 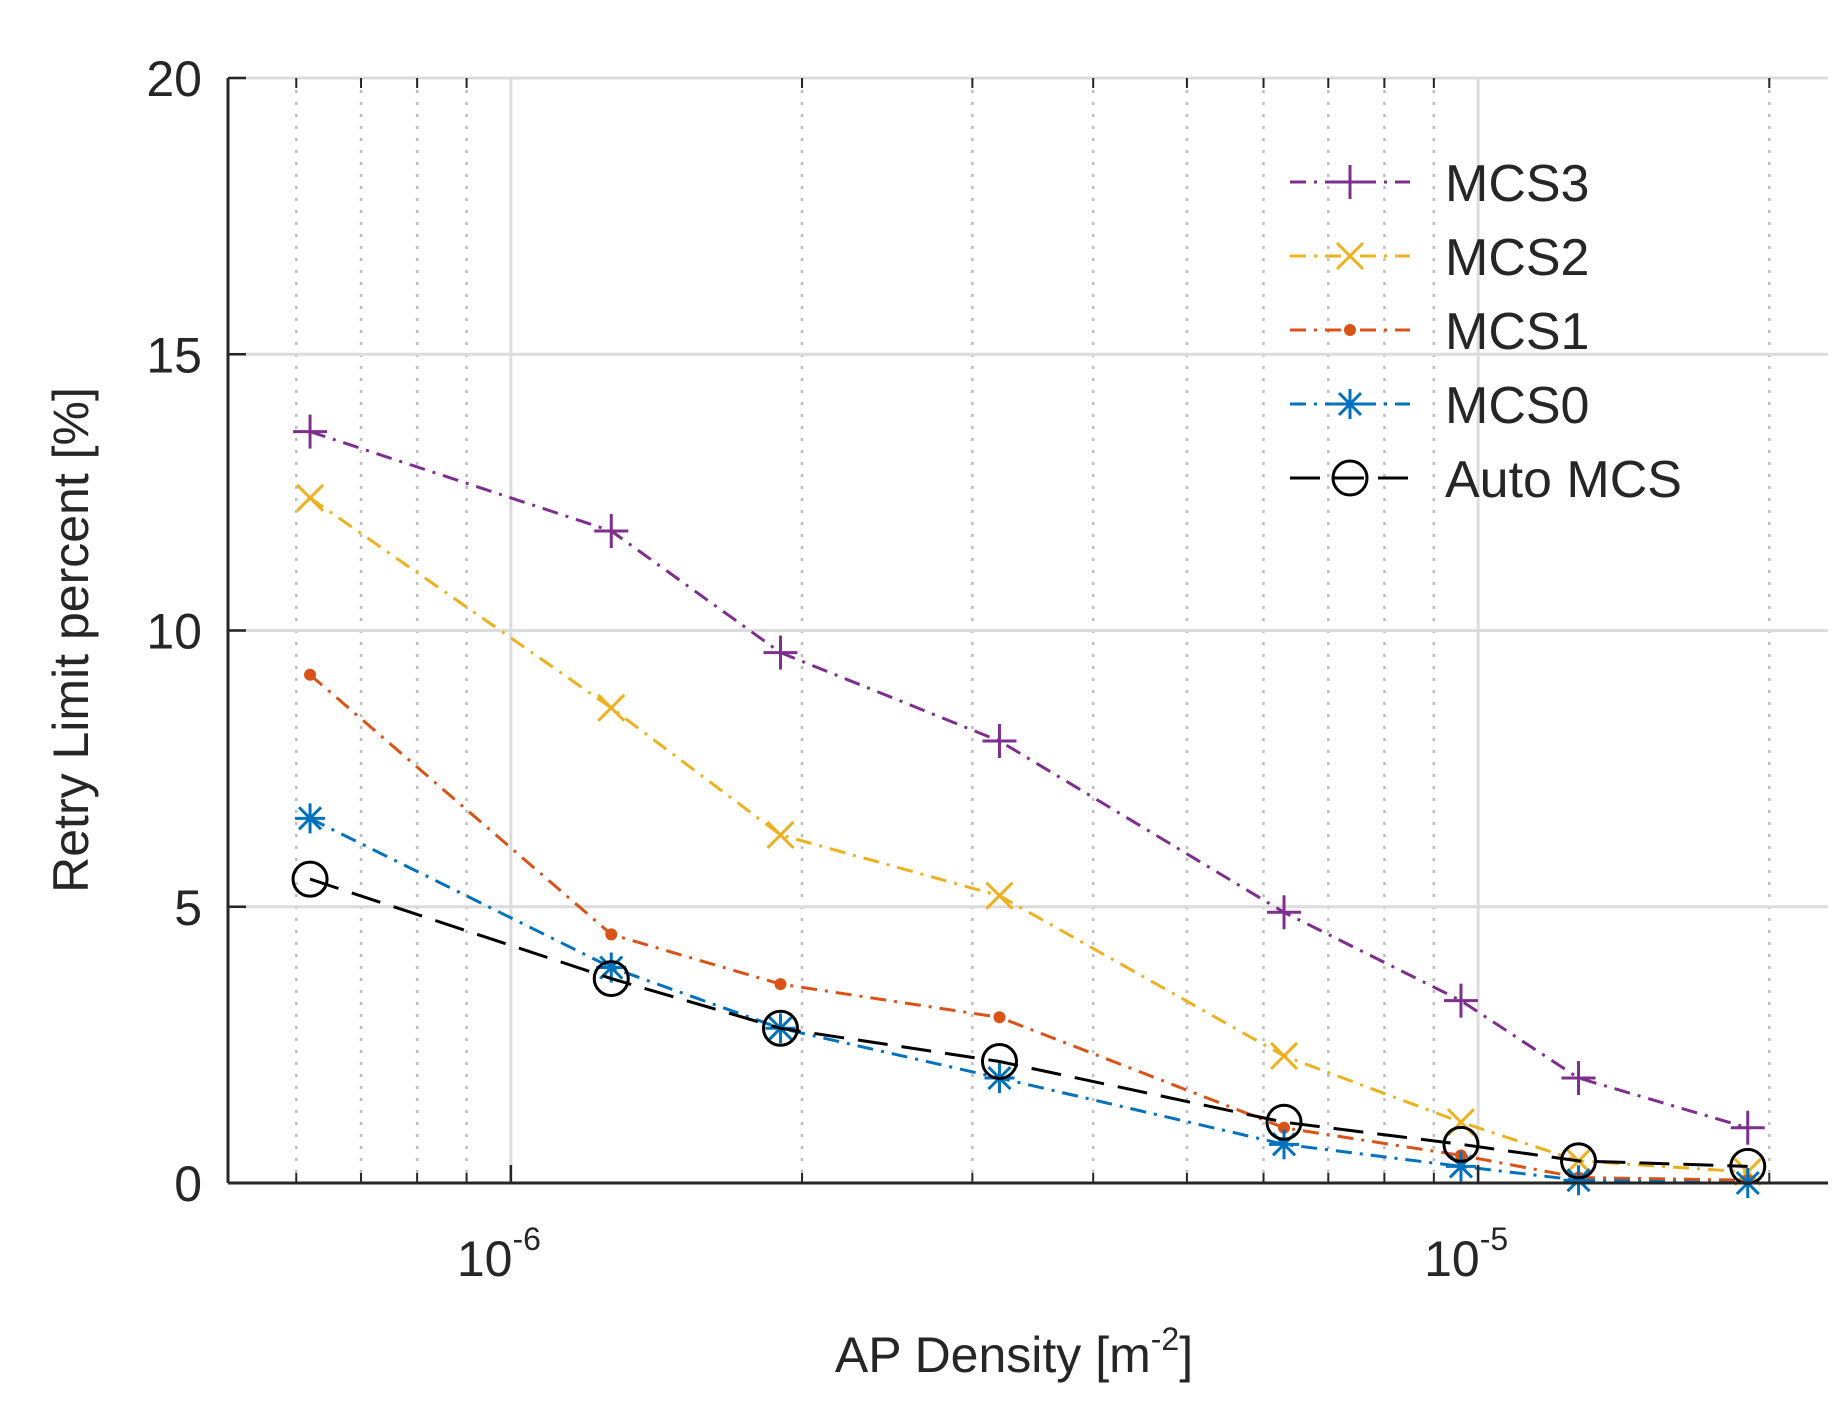 What do you see at coordinates (1439, 184) in the screenshot?
I see `legend-entry: MCS3` at bounding box center [1439, 184].